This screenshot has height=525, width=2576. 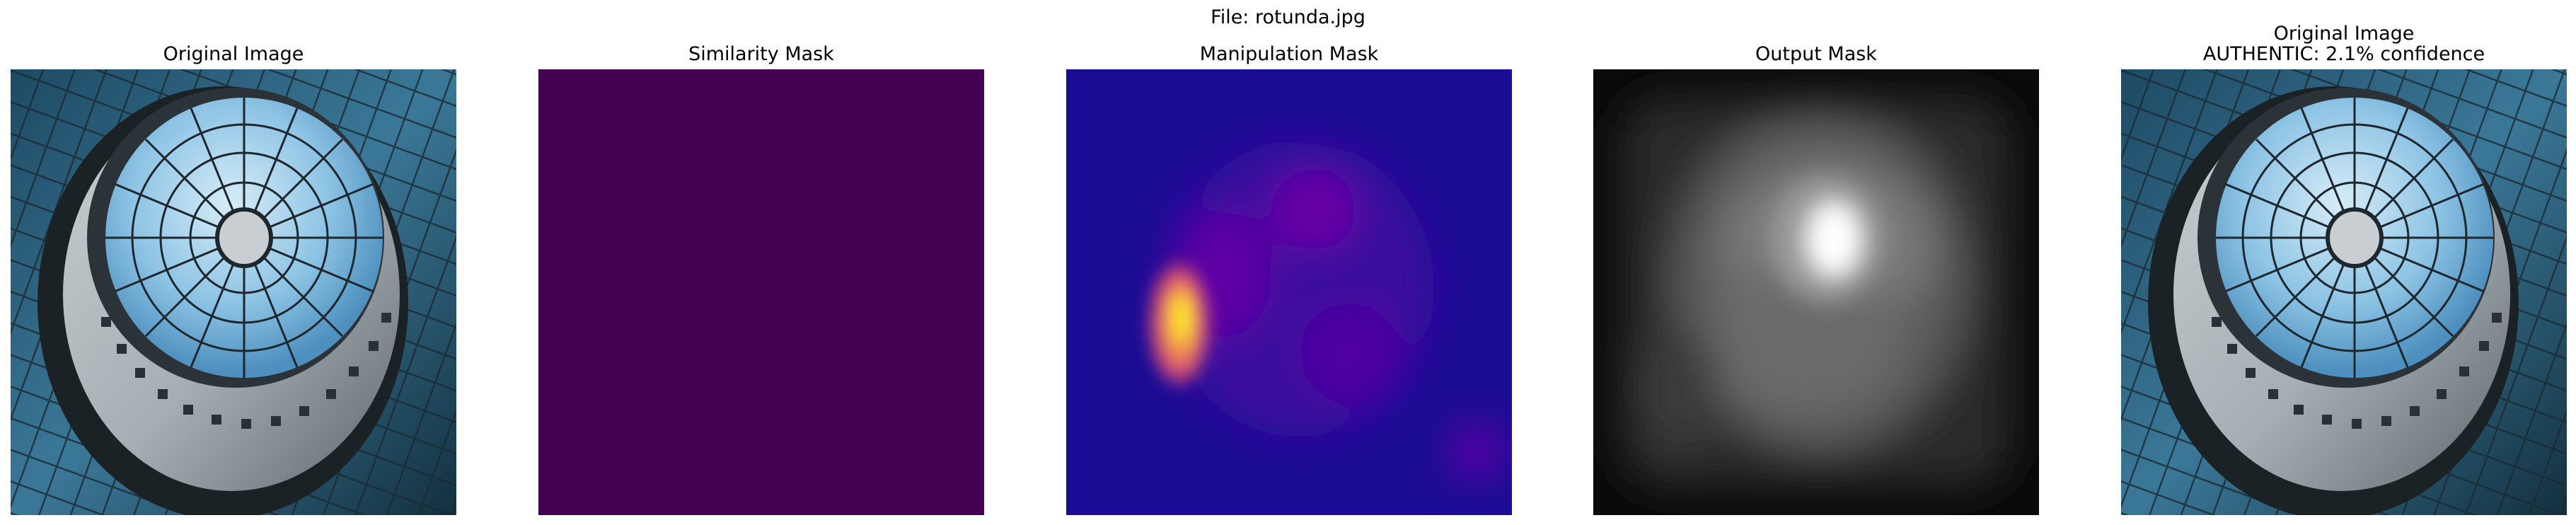 What do you see at coordinates (761, 292) in the screenshot?
I see `similarity-mask-image` at bounding box center [761, 292].